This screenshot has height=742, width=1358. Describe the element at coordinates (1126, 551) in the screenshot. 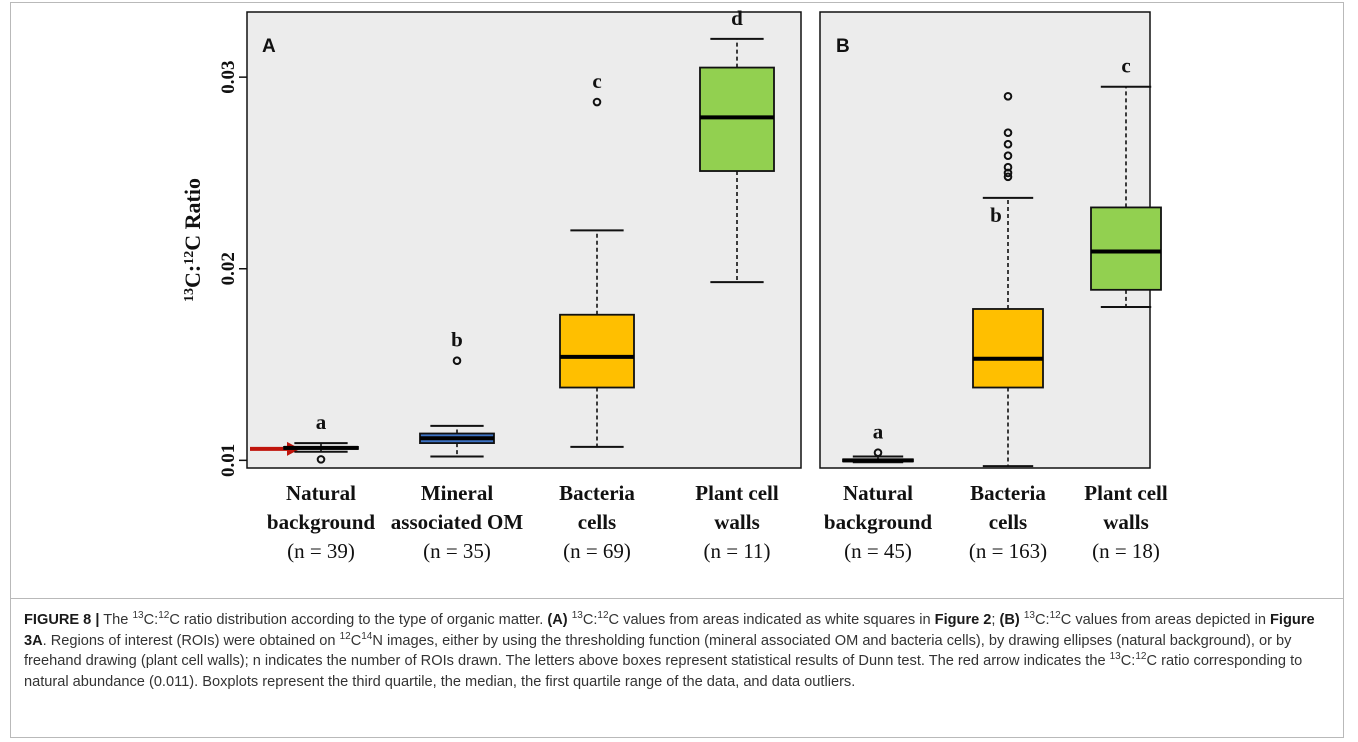

I see `category-count-label: (n = 18)` at that location.